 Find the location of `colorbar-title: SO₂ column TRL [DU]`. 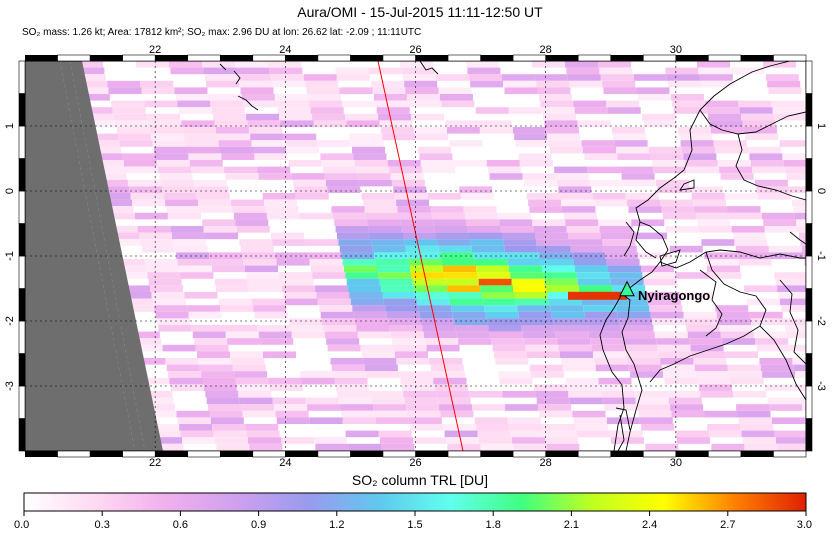

colorbar-title: SO₂ column TRL [DU] is located at coordinates (420, 480).